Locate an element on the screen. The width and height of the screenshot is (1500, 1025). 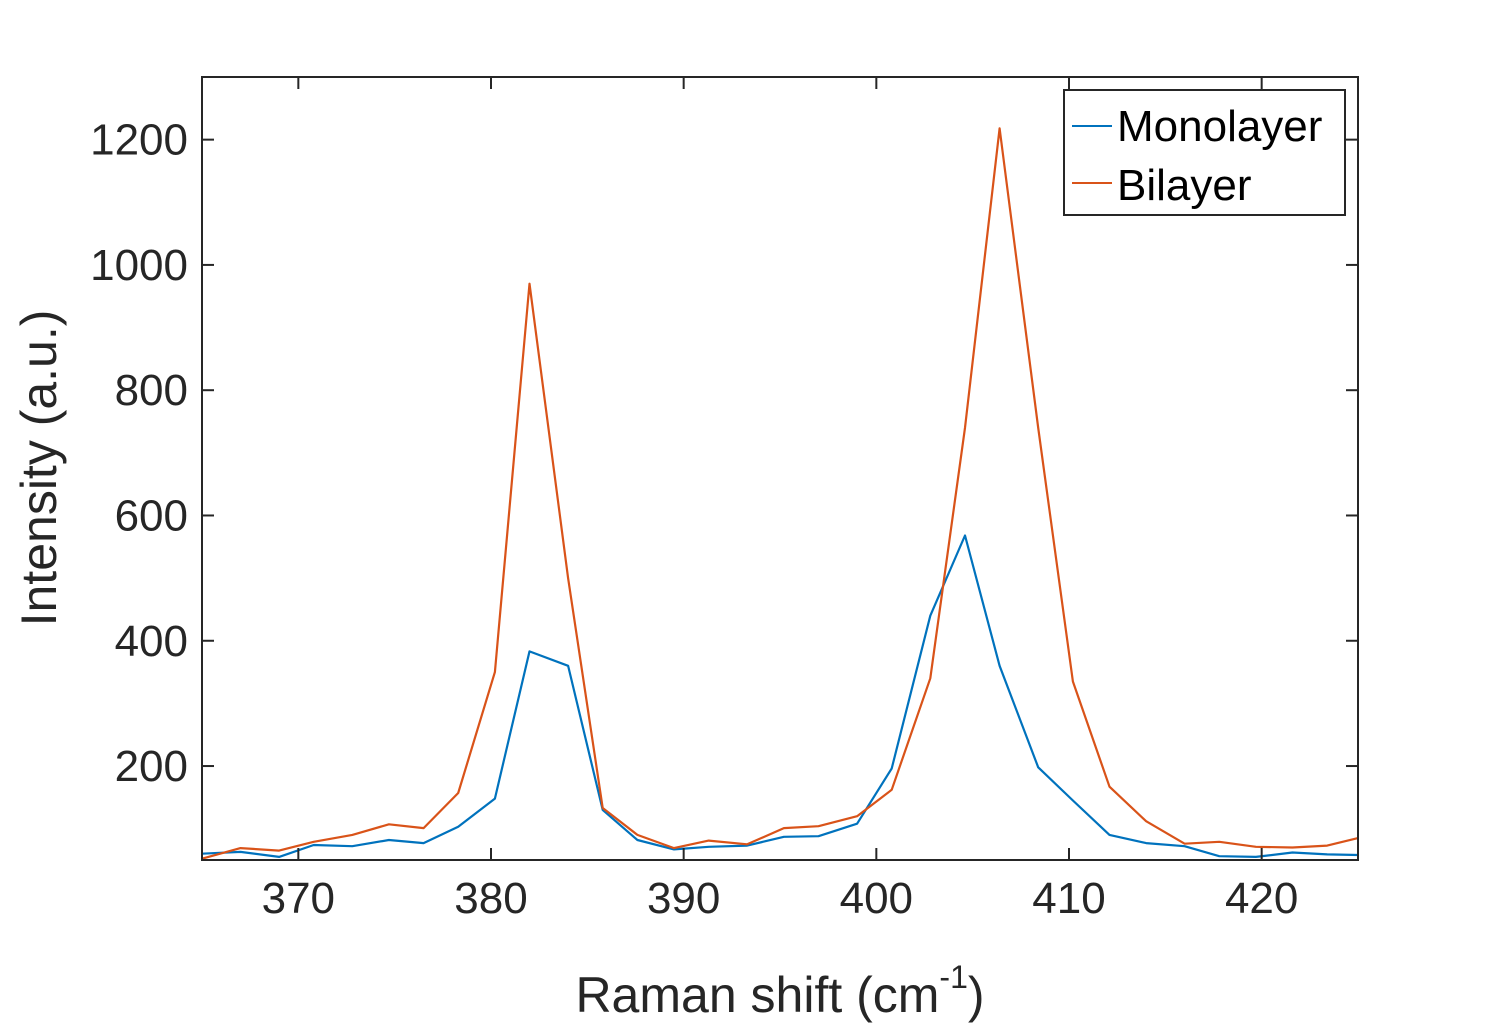
x-tick-label: 370 is located at coordinates (298, 898).